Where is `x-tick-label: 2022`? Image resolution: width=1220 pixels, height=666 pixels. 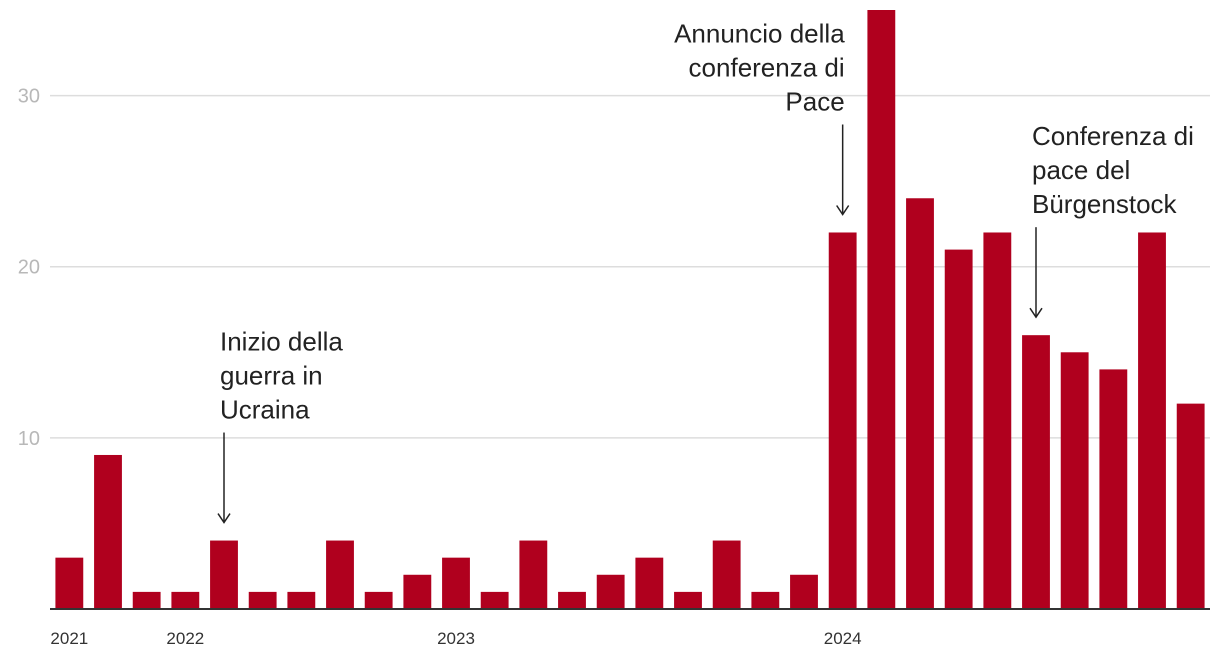
x-tick-label: 2022 is located at coordinates (185, 638).